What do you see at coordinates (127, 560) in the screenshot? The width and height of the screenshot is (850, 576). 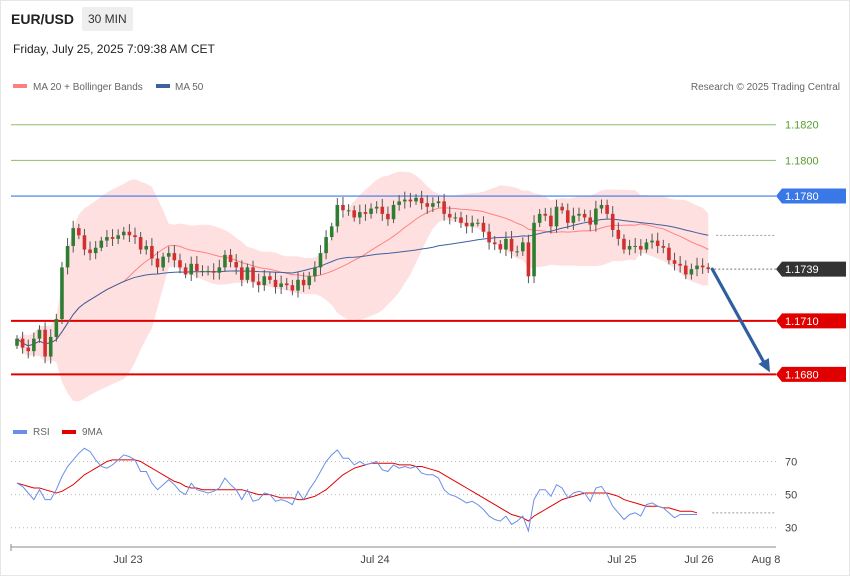 I see `x-tick-label: Jul 23` at bounding box center [127, 560].